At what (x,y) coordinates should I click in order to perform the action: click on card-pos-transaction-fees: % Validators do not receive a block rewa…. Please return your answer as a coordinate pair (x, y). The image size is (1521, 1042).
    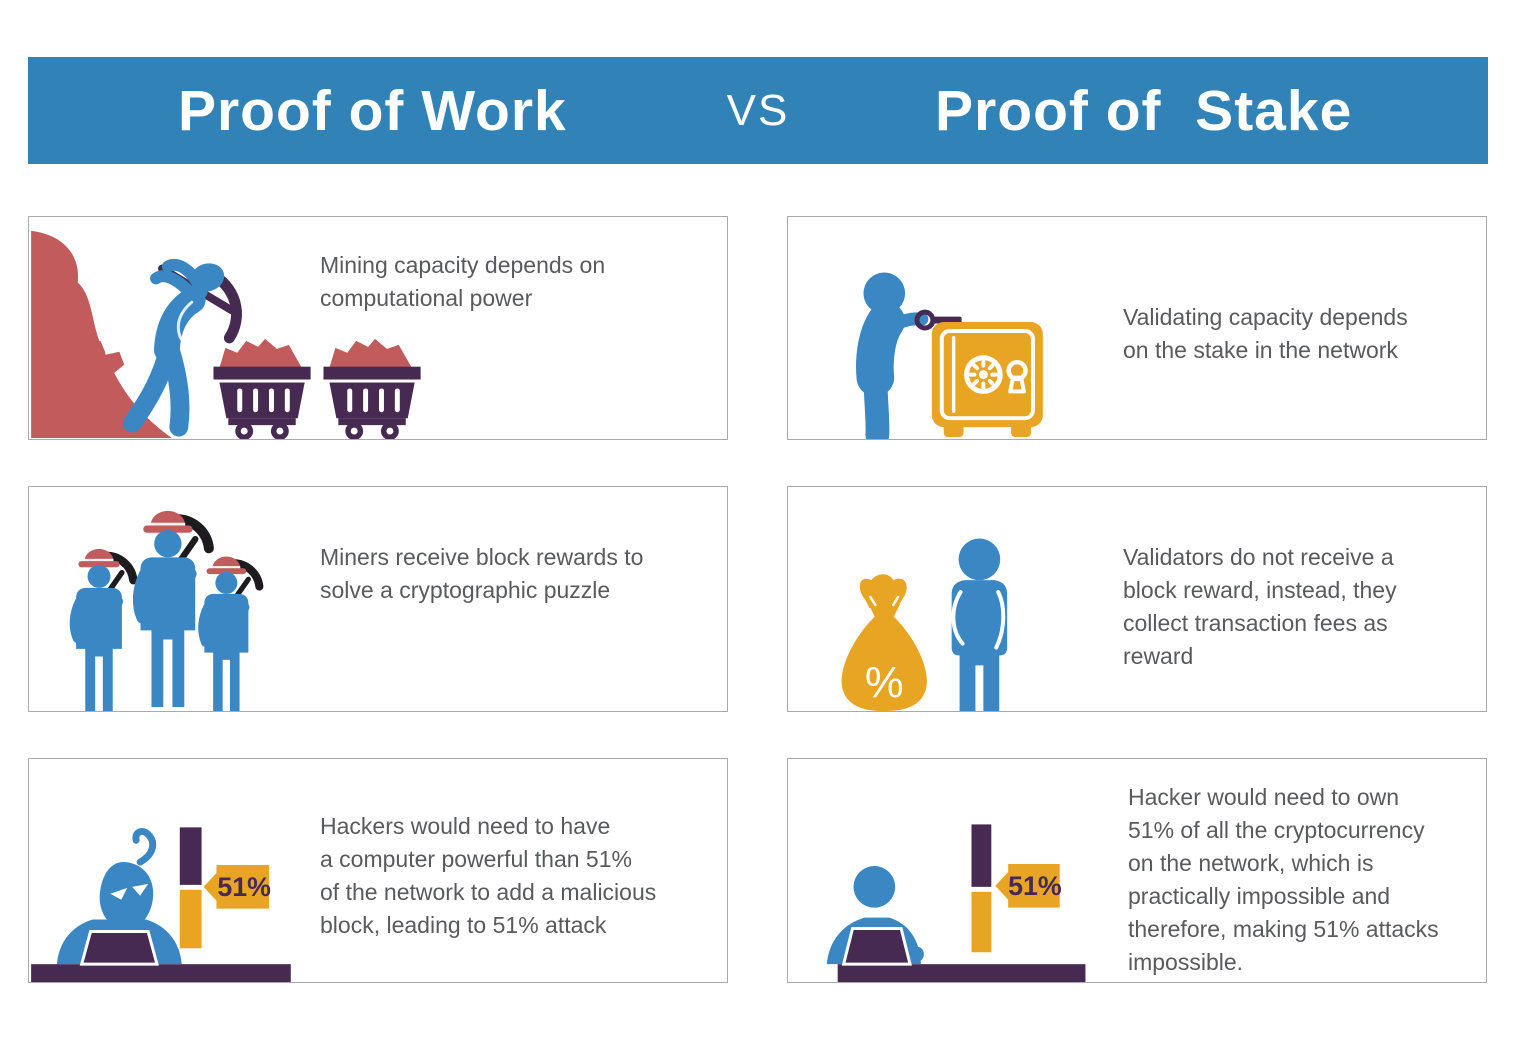
    Looking at the image, I should click on (1137, 599).